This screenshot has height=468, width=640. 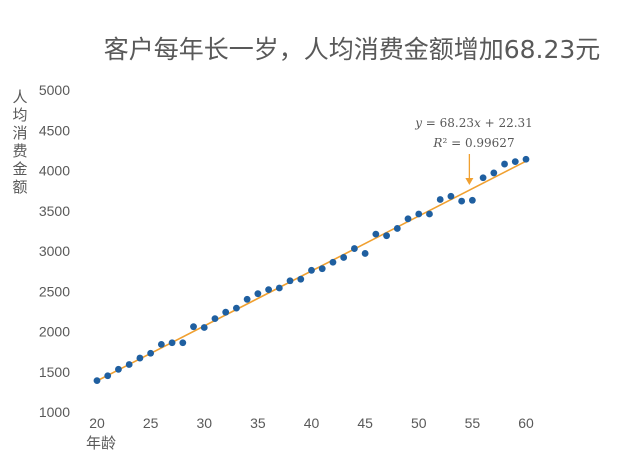 I want to click on x-tick-label: 25, so click(x=151, y=423).